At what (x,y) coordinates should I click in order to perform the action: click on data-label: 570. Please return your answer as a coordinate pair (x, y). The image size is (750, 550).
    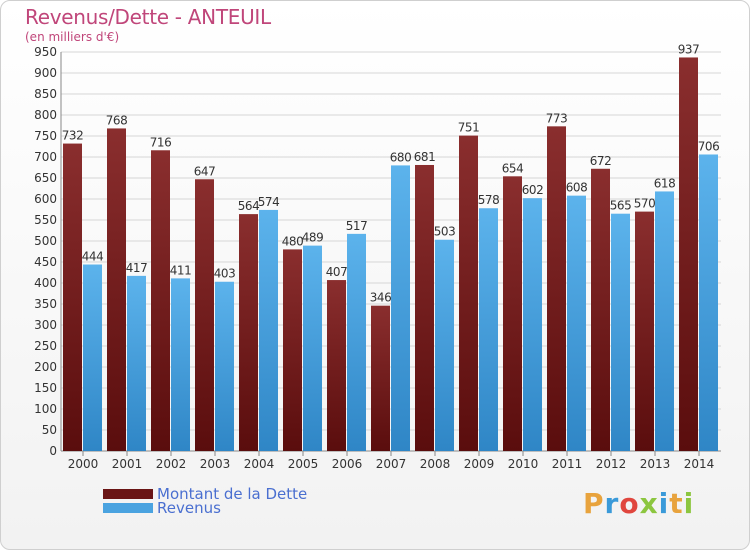
    Looking at the image, I should click on (644, 204).